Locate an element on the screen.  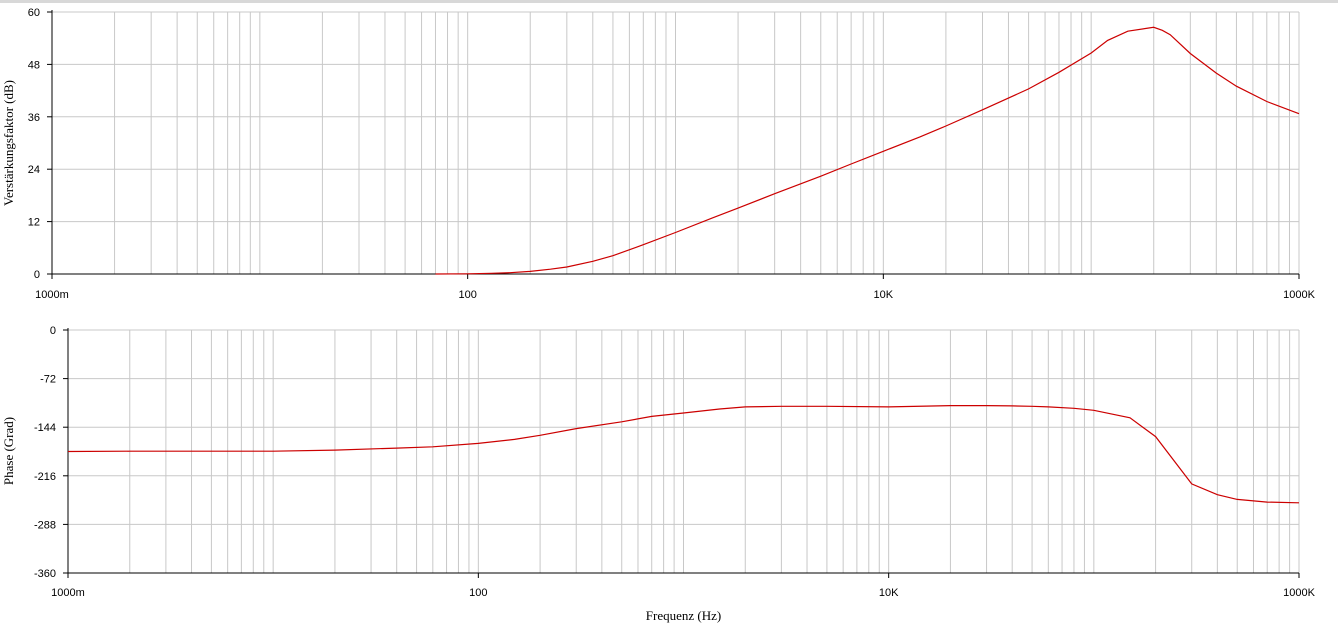
y-tick-label: -72 is located at coordinates (48, 380).